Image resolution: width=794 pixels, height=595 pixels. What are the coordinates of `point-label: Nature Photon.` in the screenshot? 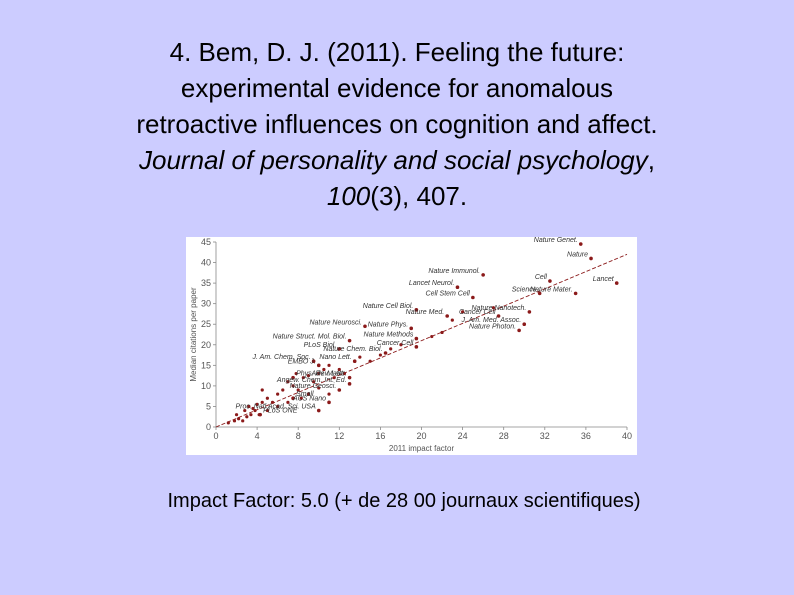 It's located at (492, 326).